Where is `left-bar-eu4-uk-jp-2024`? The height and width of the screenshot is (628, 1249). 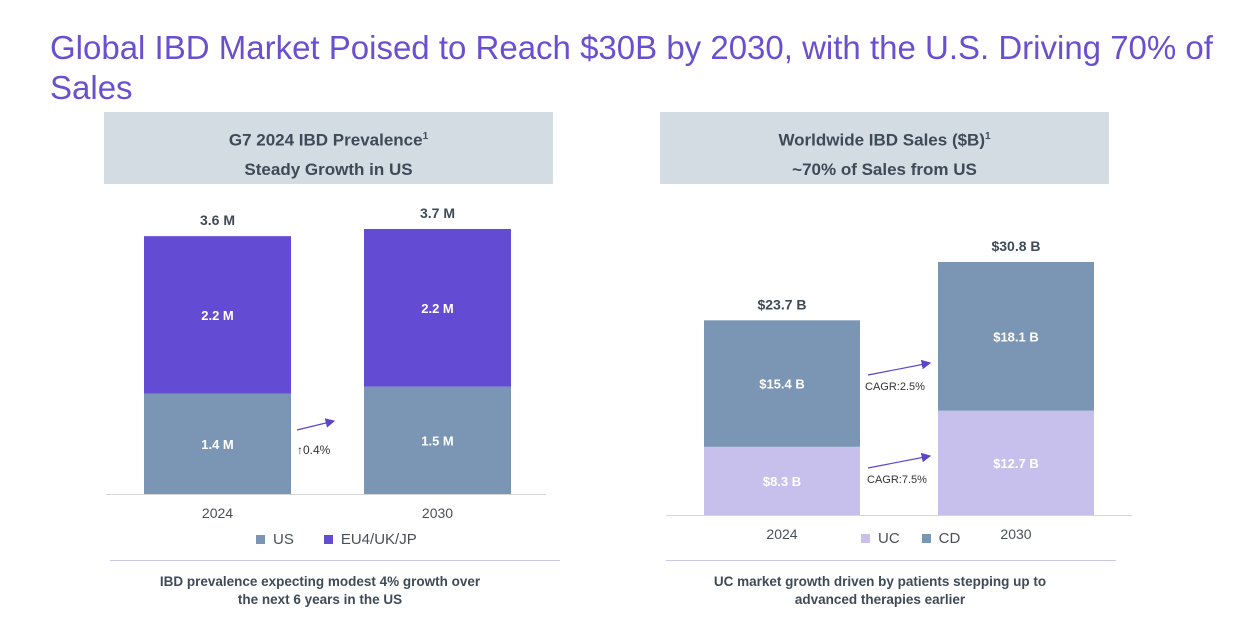 left-bar-eu4-uk-jp-2024 is located at coordinates (217, 315).